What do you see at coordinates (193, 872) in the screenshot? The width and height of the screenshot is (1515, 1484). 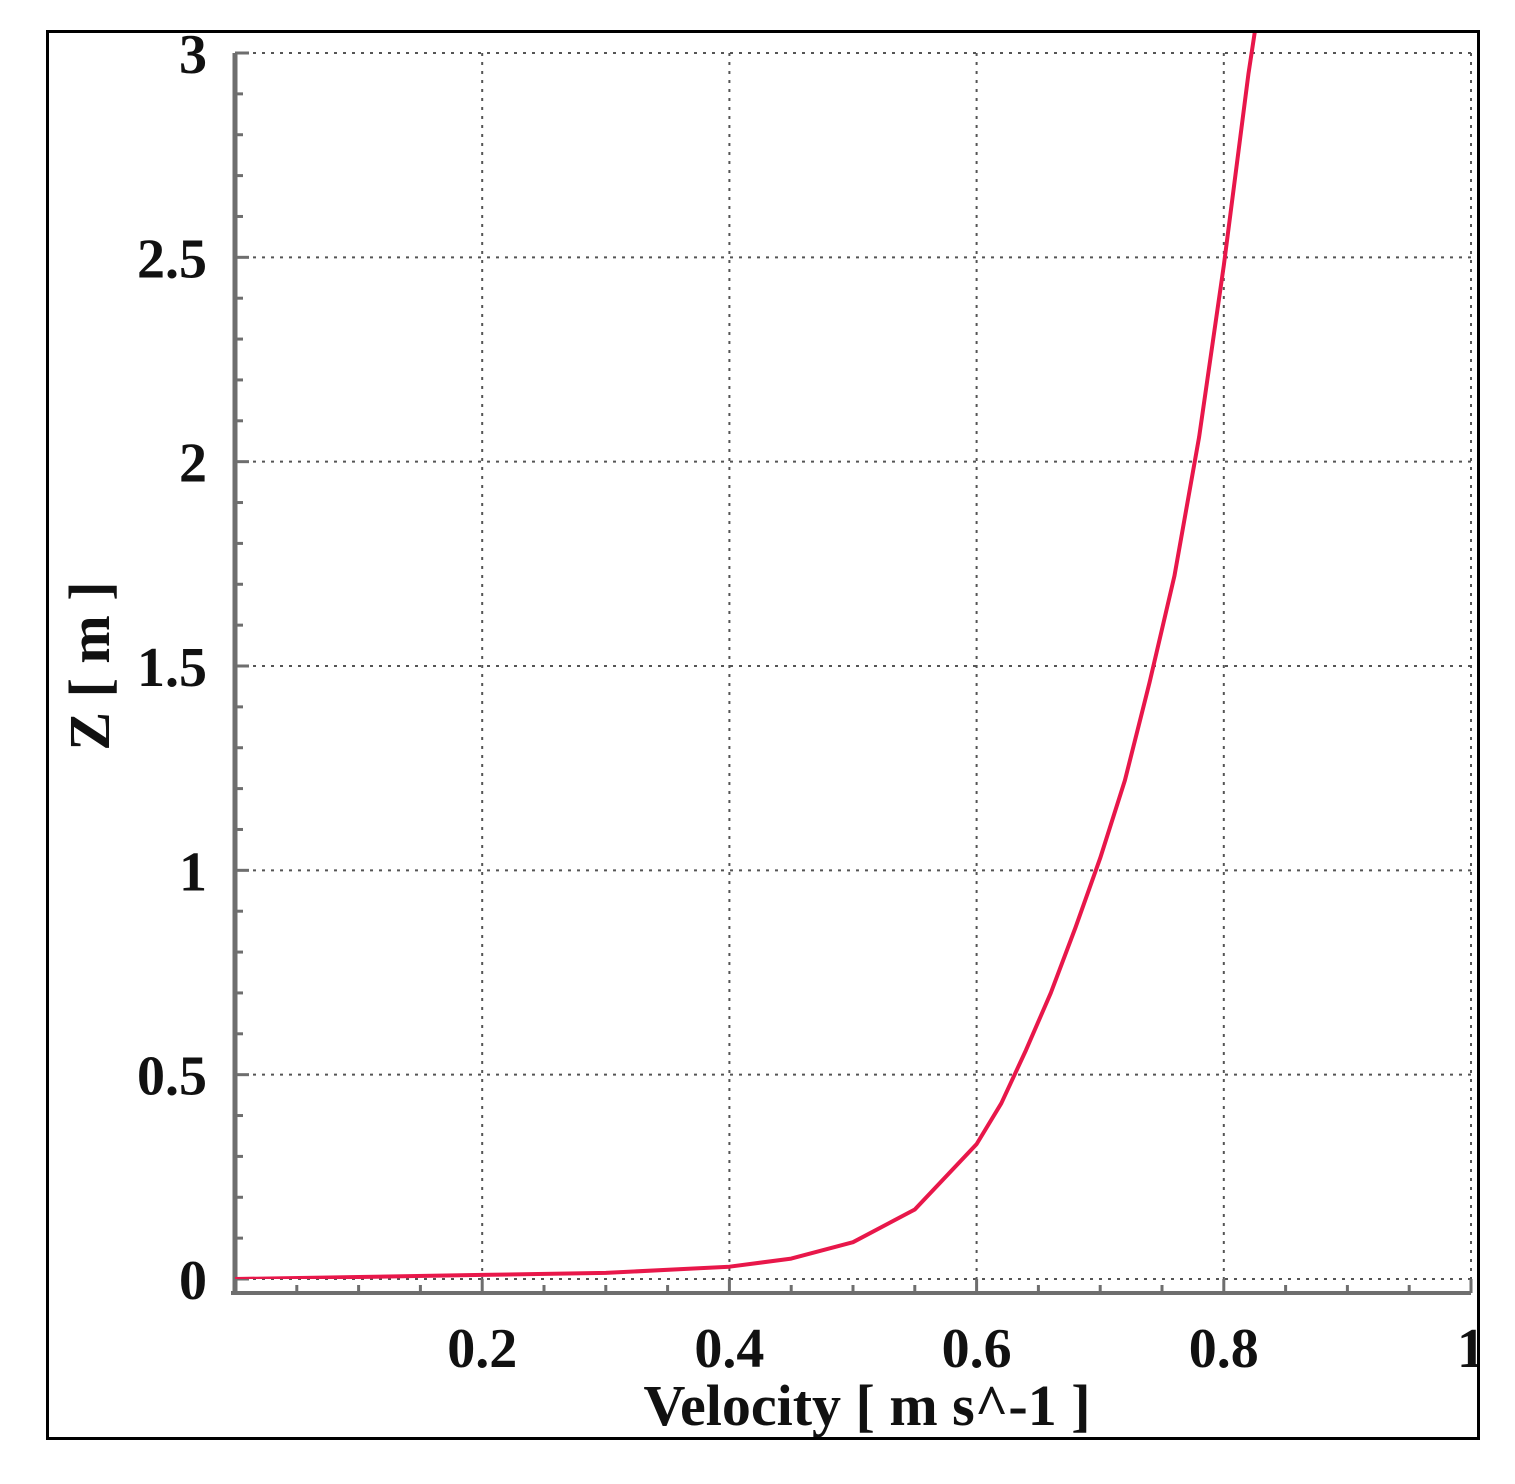 I see `y-tick-label-2: 1` at bounding box center [193, 872].